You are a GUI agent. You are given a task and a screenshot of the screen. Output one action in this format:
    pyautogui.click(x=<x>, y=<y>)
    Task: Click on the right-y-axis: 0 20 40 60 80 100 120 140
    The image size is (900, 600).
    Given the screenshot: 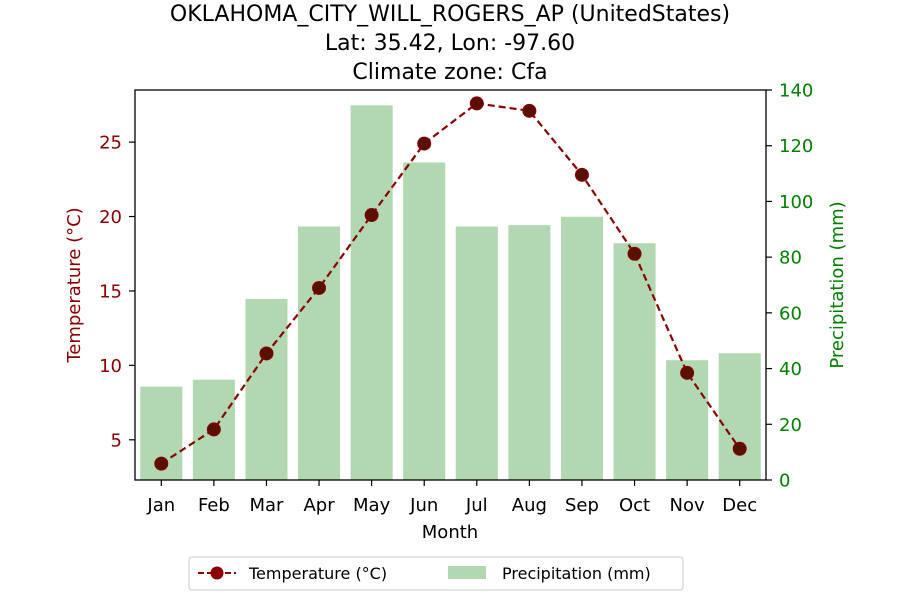 What is the action you would take?
    pyautogui.click(x=789, y=286)
    